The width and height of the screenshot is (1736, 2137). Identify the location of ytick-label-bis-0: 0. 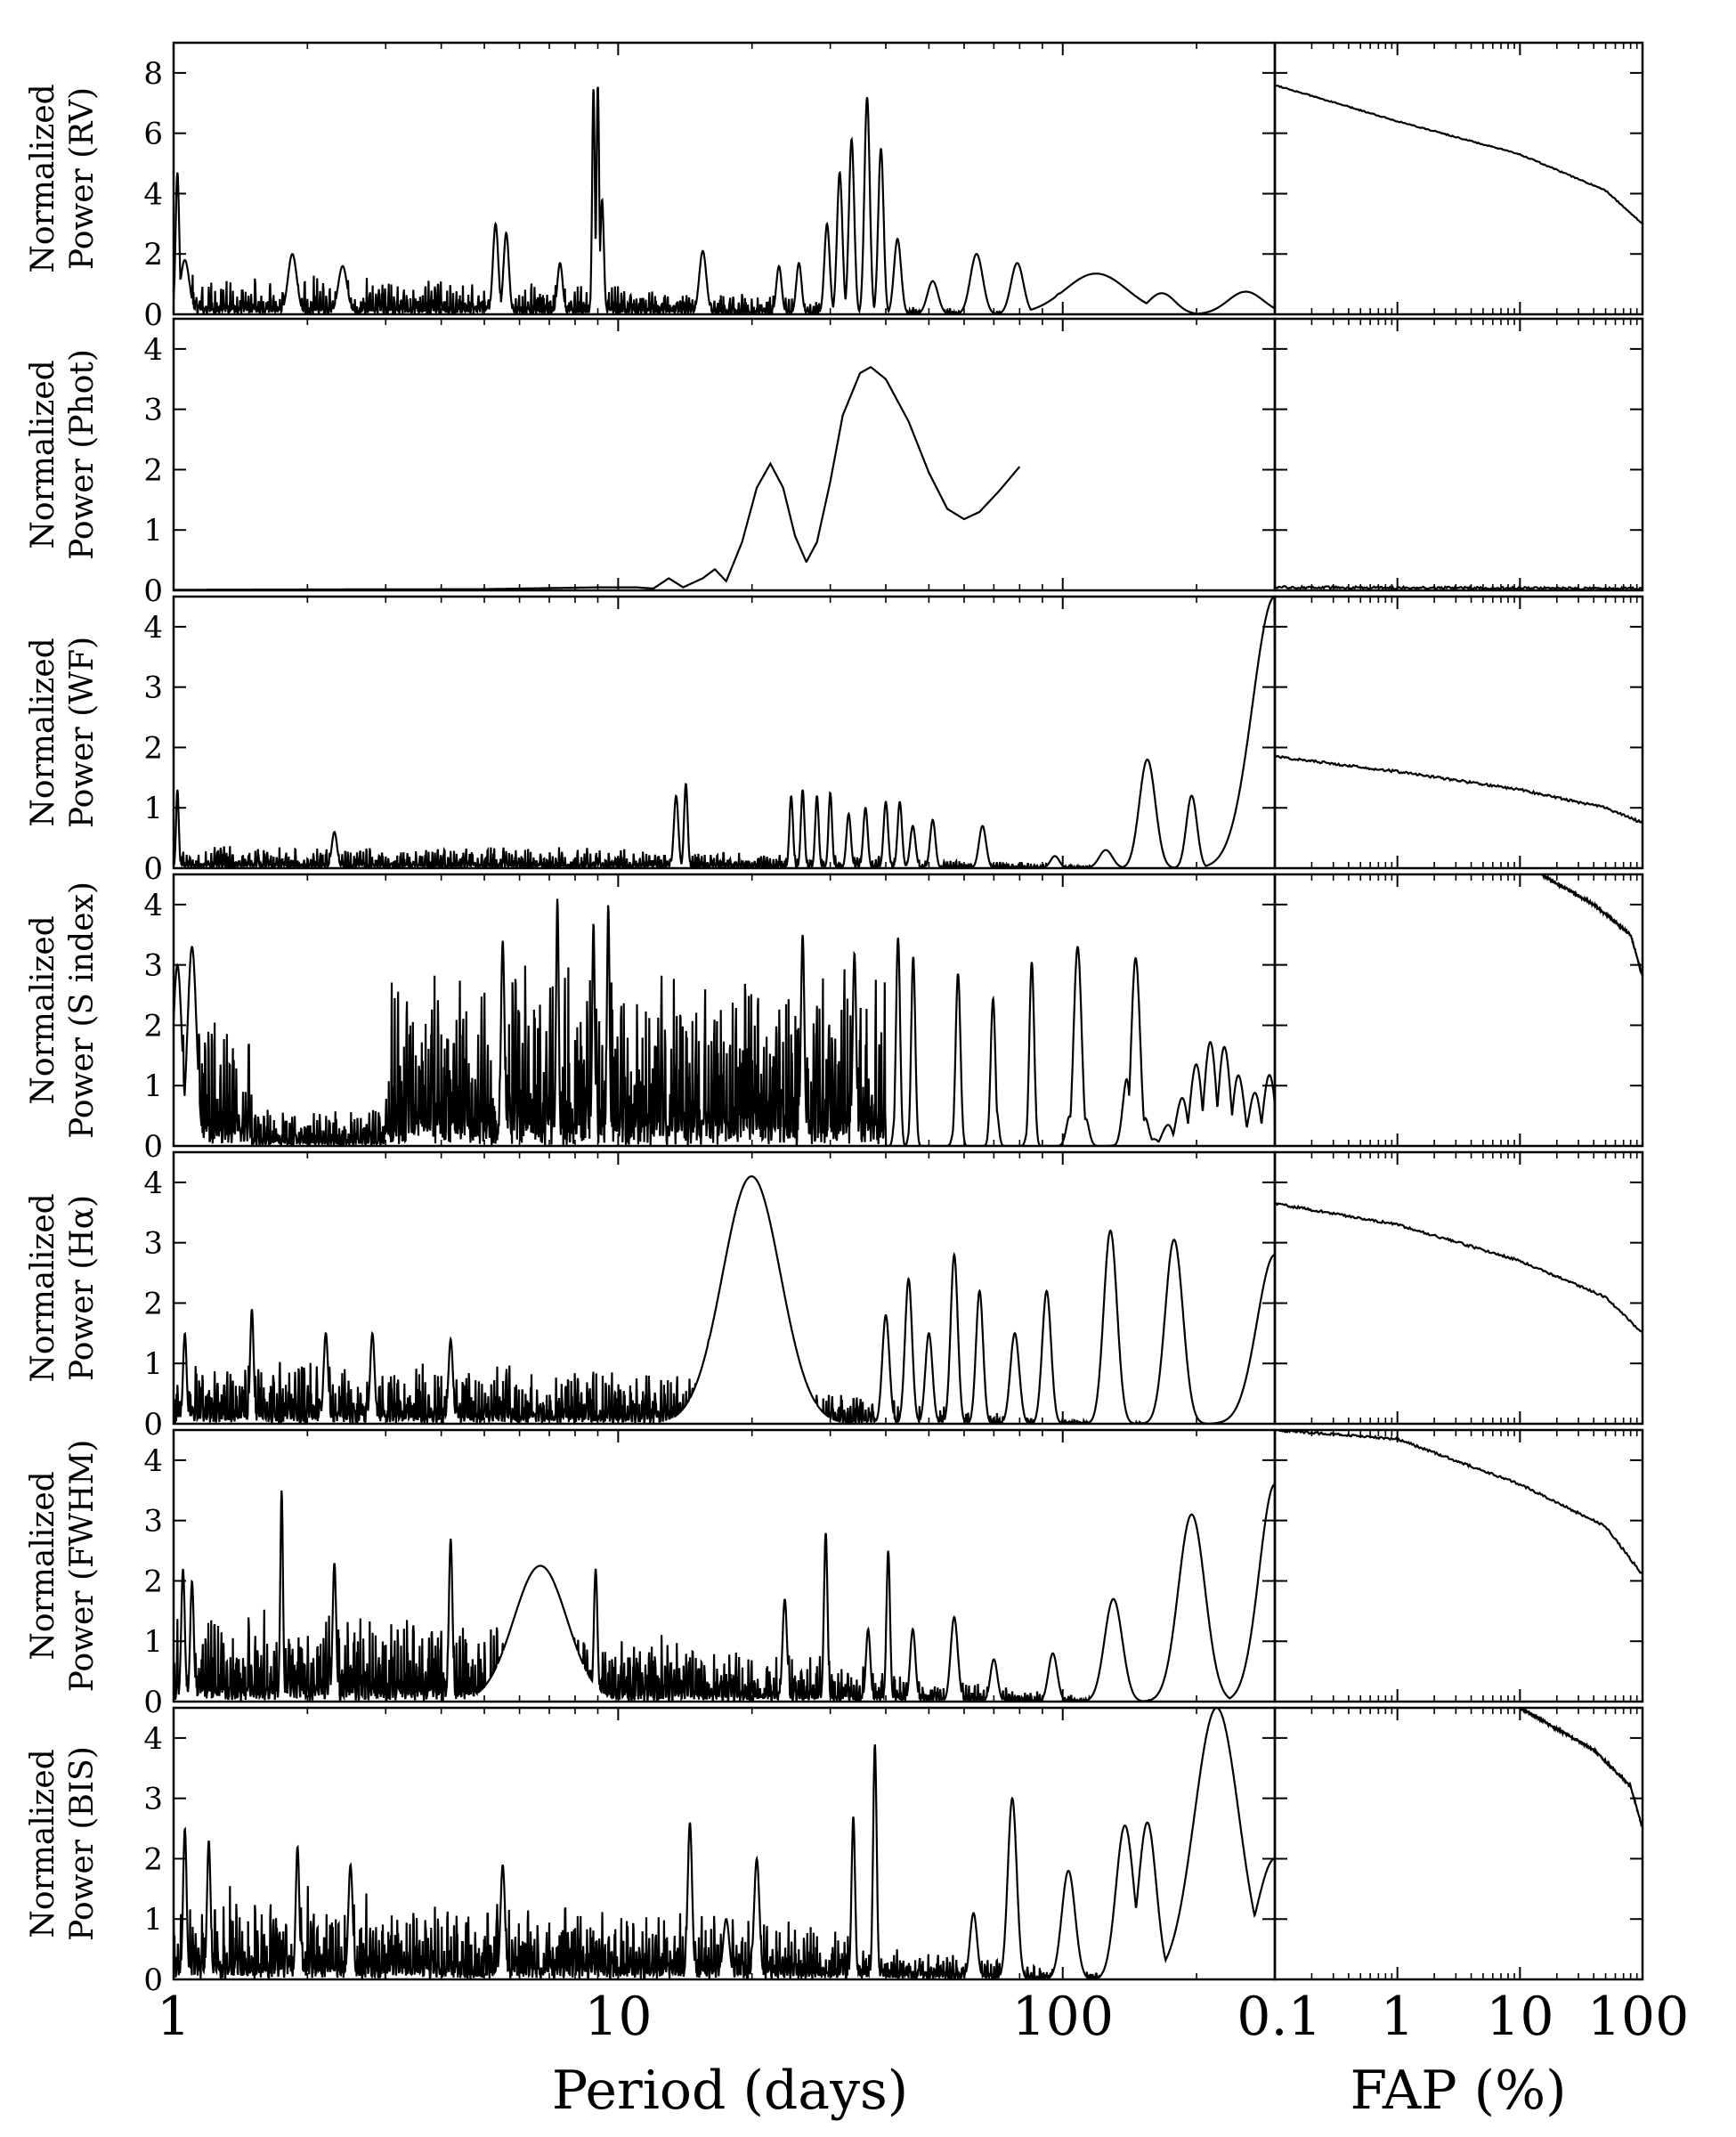
(153, 1980).